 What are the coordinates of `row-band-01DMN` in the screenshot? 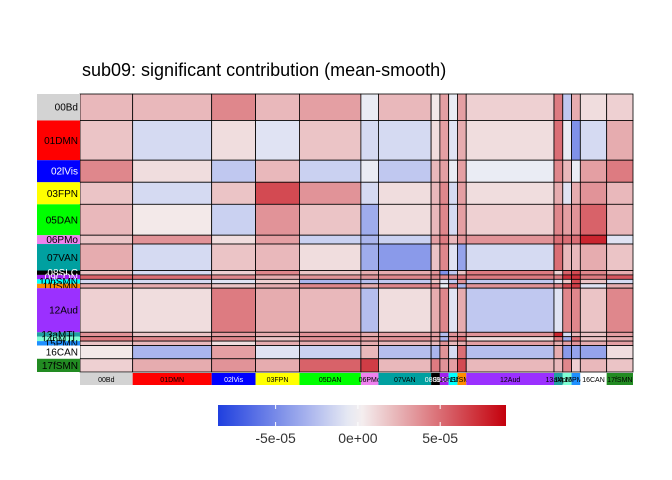 It's located at (58, 140).